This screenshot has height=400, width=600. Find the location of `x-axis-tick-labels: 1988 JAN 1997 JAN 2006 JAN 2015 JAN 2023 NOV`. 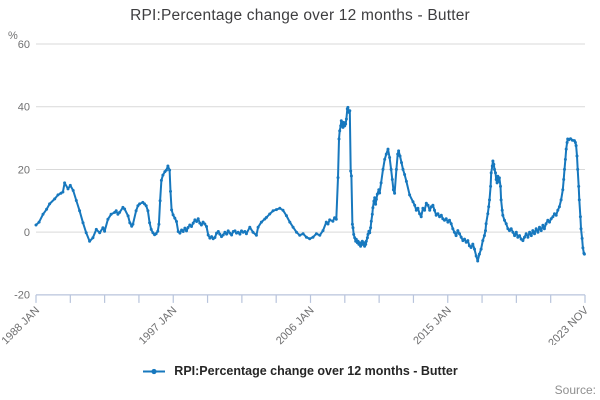

x-axis-tick-labels: 1988 JAN 1997 JAN 2006 JAN 2015 JAN 2023 NOV is located at coordinates (296, 324).